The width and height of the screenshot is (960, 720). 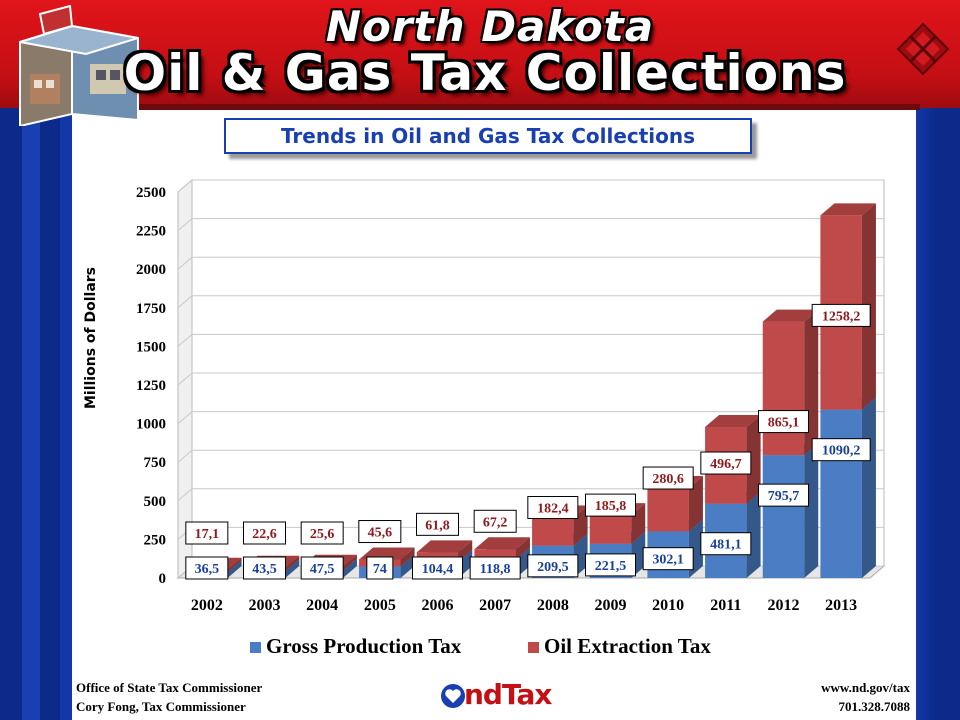 I want to click on data-label-gross-2005-box, so click(x=380, y=568).